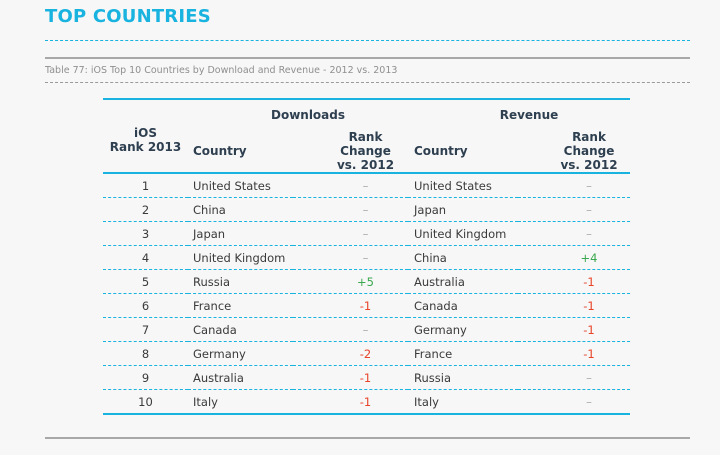 The image size is (720, 455). I want to click on table-row: 1 United States – United States –, so click(366, 185).